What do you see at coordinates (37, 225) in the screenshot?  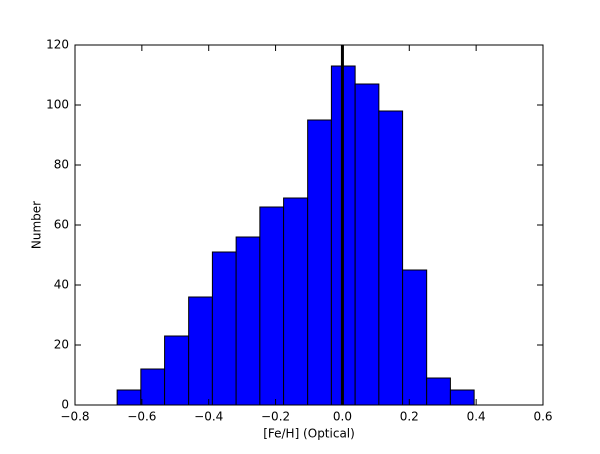 I see `y-axis-label: Number` at bounding box center [37, 225].